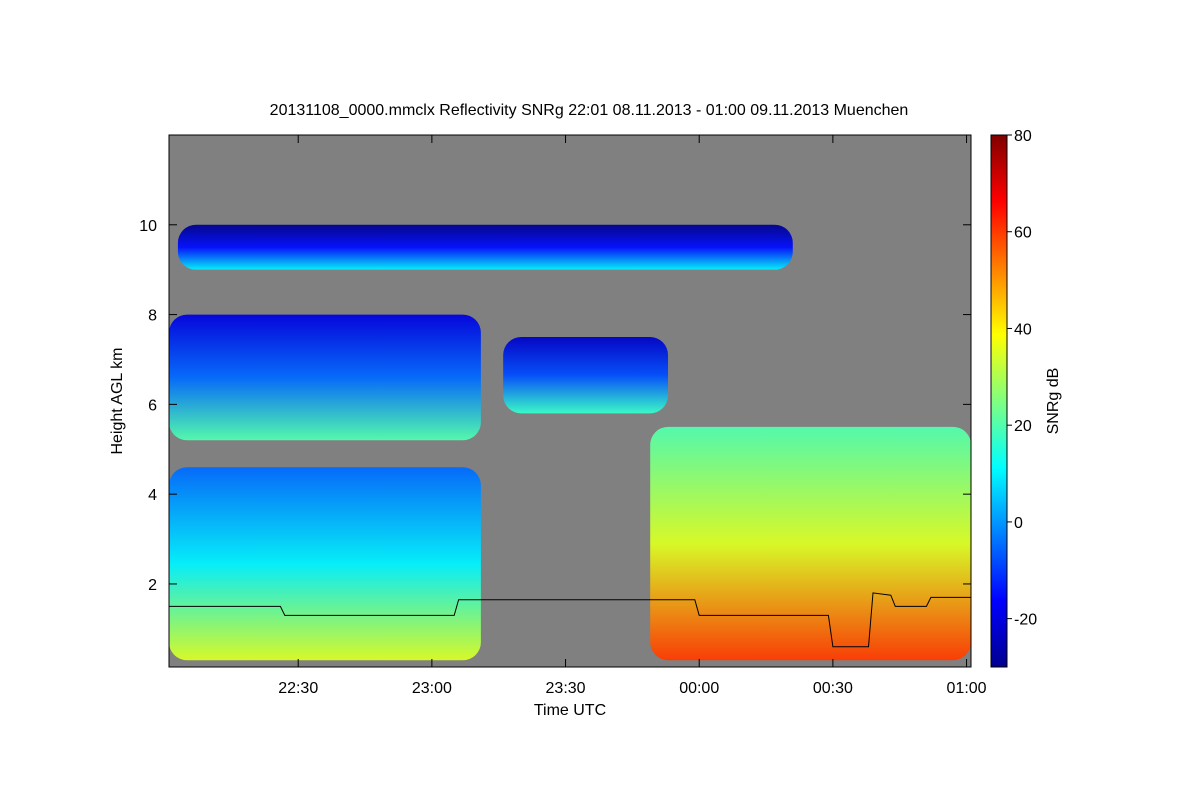 The image size is (1200, 800). What do you see at coordinates (967, 688) in the screenshot?
I see `x-tick-label: 01:00` at bounding box center [967, 688].